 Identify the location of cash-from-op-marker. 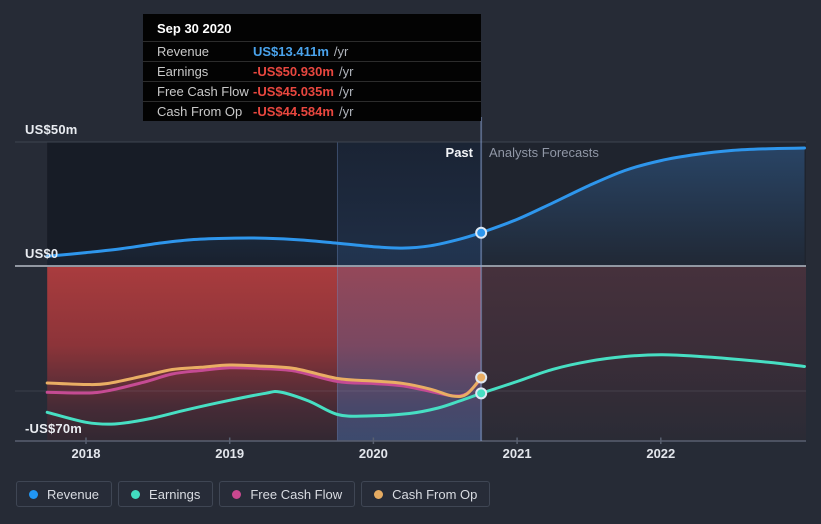
(481, 377).